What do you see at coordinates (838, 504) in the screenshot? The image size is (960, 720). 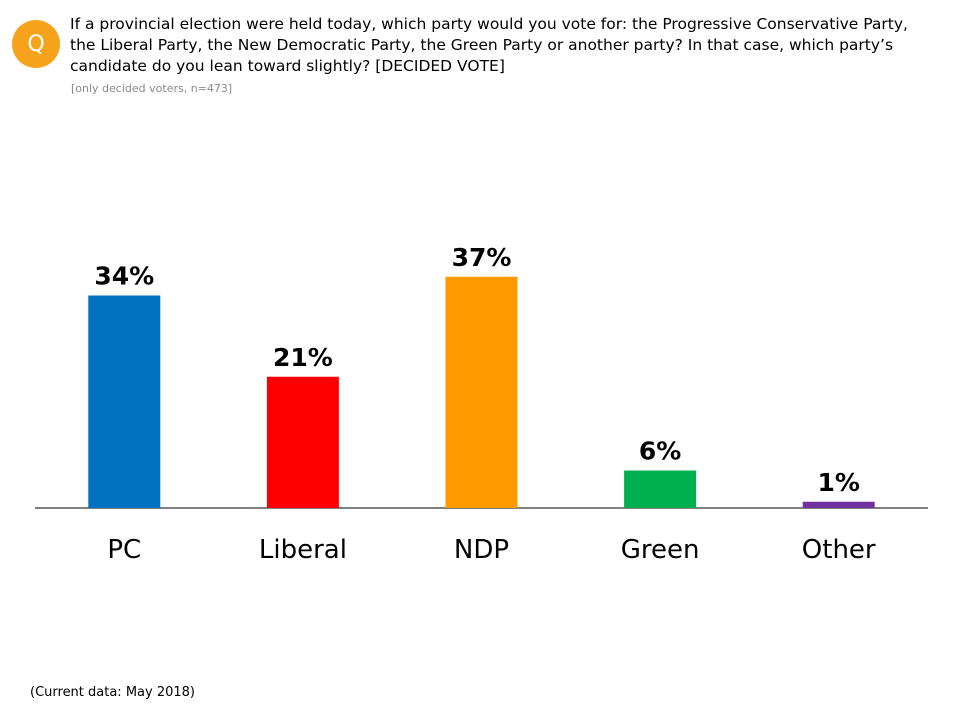 I see `bar-other` at bounding box center [838, 504].